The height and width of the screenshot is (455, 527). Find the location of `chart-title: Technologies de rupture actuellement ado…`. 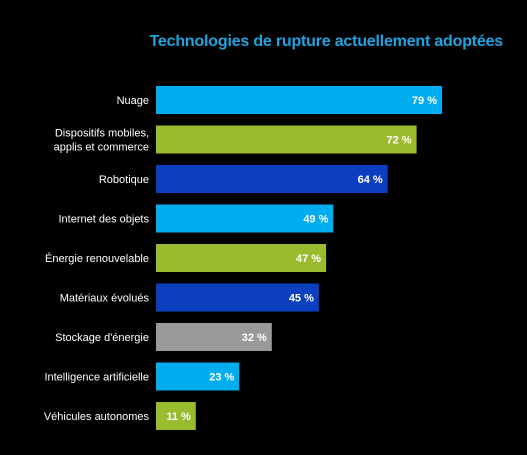

chart-title: Technologies de rupture actuellement ado… is located at coordinates (326, 41).